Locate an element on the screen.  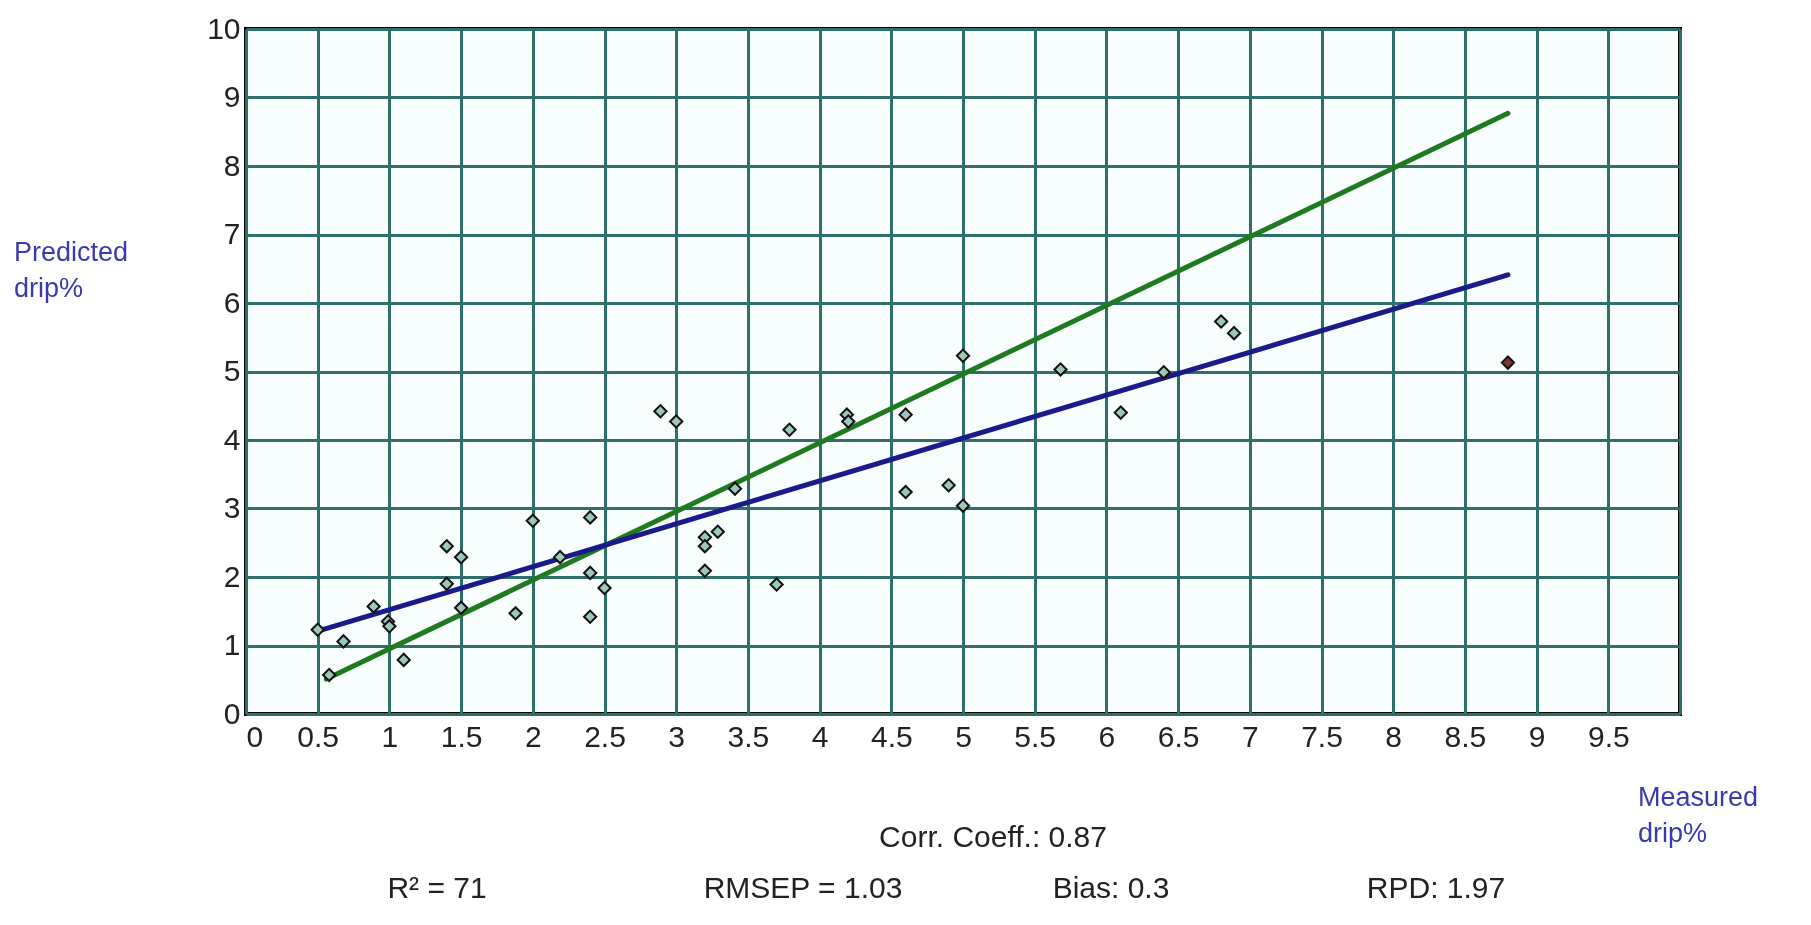
y-tick-label: 7 is located at coordinates (232, 233).